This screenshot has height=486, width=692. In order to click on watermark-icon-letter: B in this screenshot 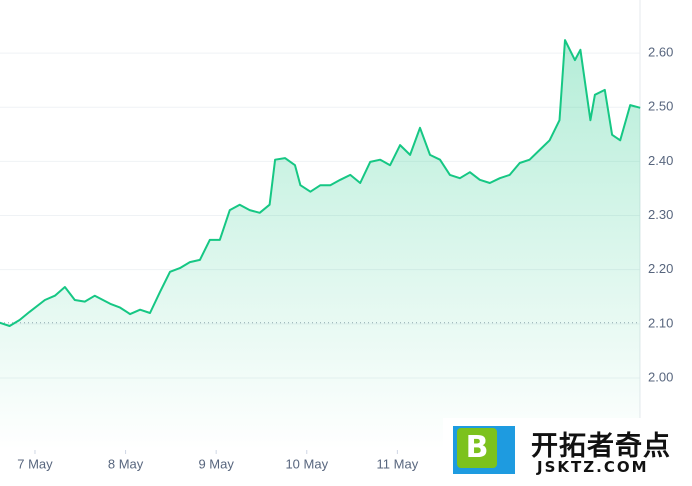, I will do `click(477, 448)`.